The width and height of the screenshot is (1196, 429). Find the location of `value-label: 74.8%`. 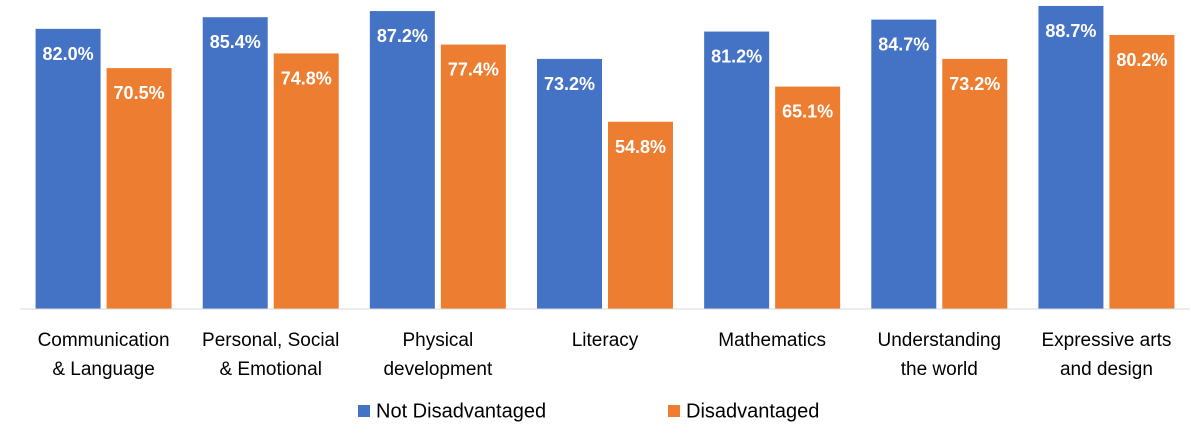

value-label: 74.8% is located at coordinates (306, 78).